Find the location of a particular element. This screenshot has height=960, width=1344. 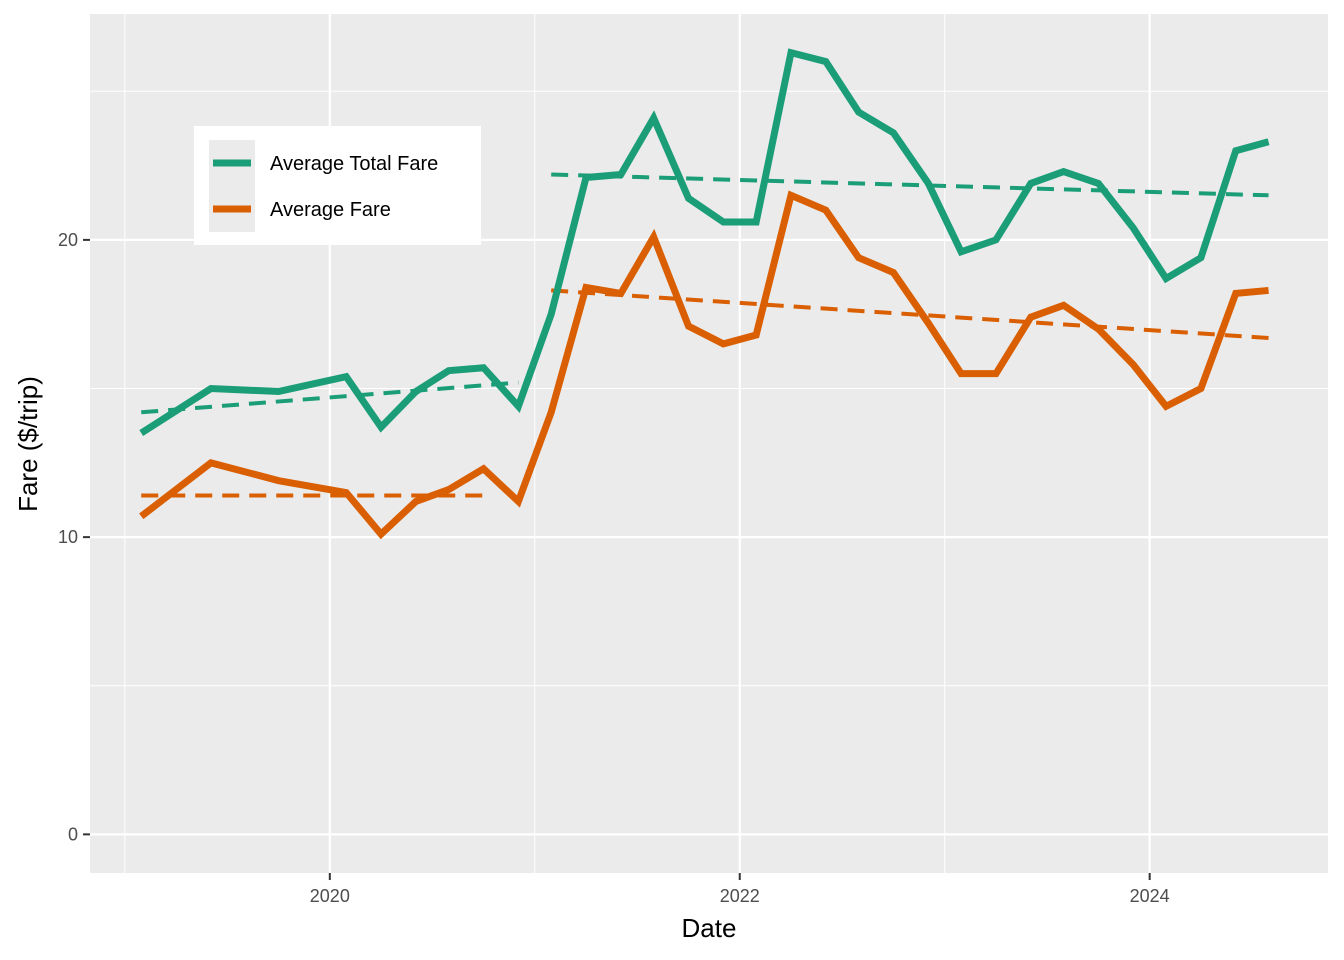

x-axis-title: Date is located at coordinates (709, 928).